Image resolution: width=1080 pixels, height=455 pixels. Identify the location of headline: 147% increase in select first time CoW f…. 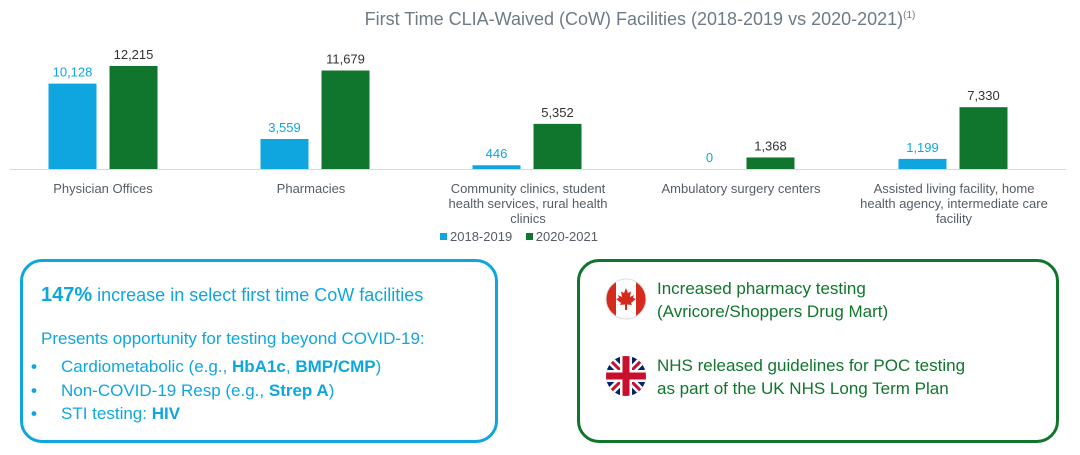
(232, 295).